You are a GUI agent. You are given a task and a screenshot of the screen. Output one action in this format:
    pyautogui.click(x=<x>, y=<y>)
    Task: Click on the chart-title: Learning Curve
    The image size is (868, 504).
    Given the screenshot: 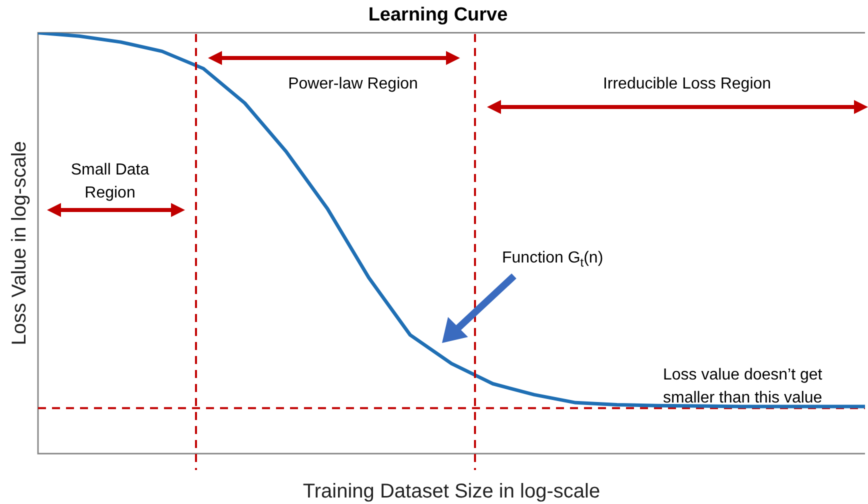 What is the action you would take?
    pyautogui.click(x=438, y=15)
    